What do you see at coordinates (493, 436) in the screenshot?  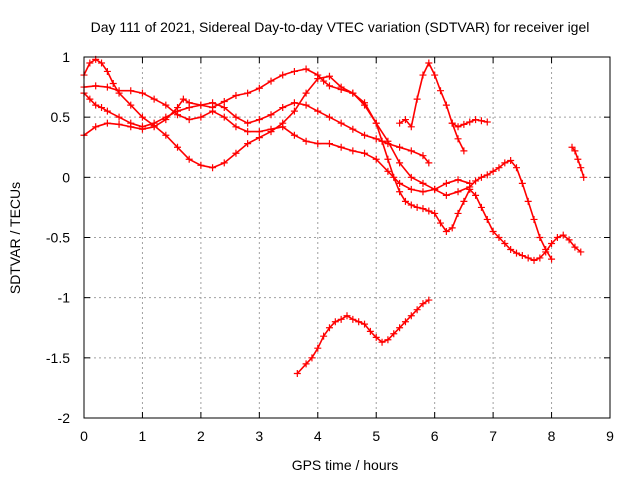 I see `x-tick-label: 7` at bounding box center [493, 436].